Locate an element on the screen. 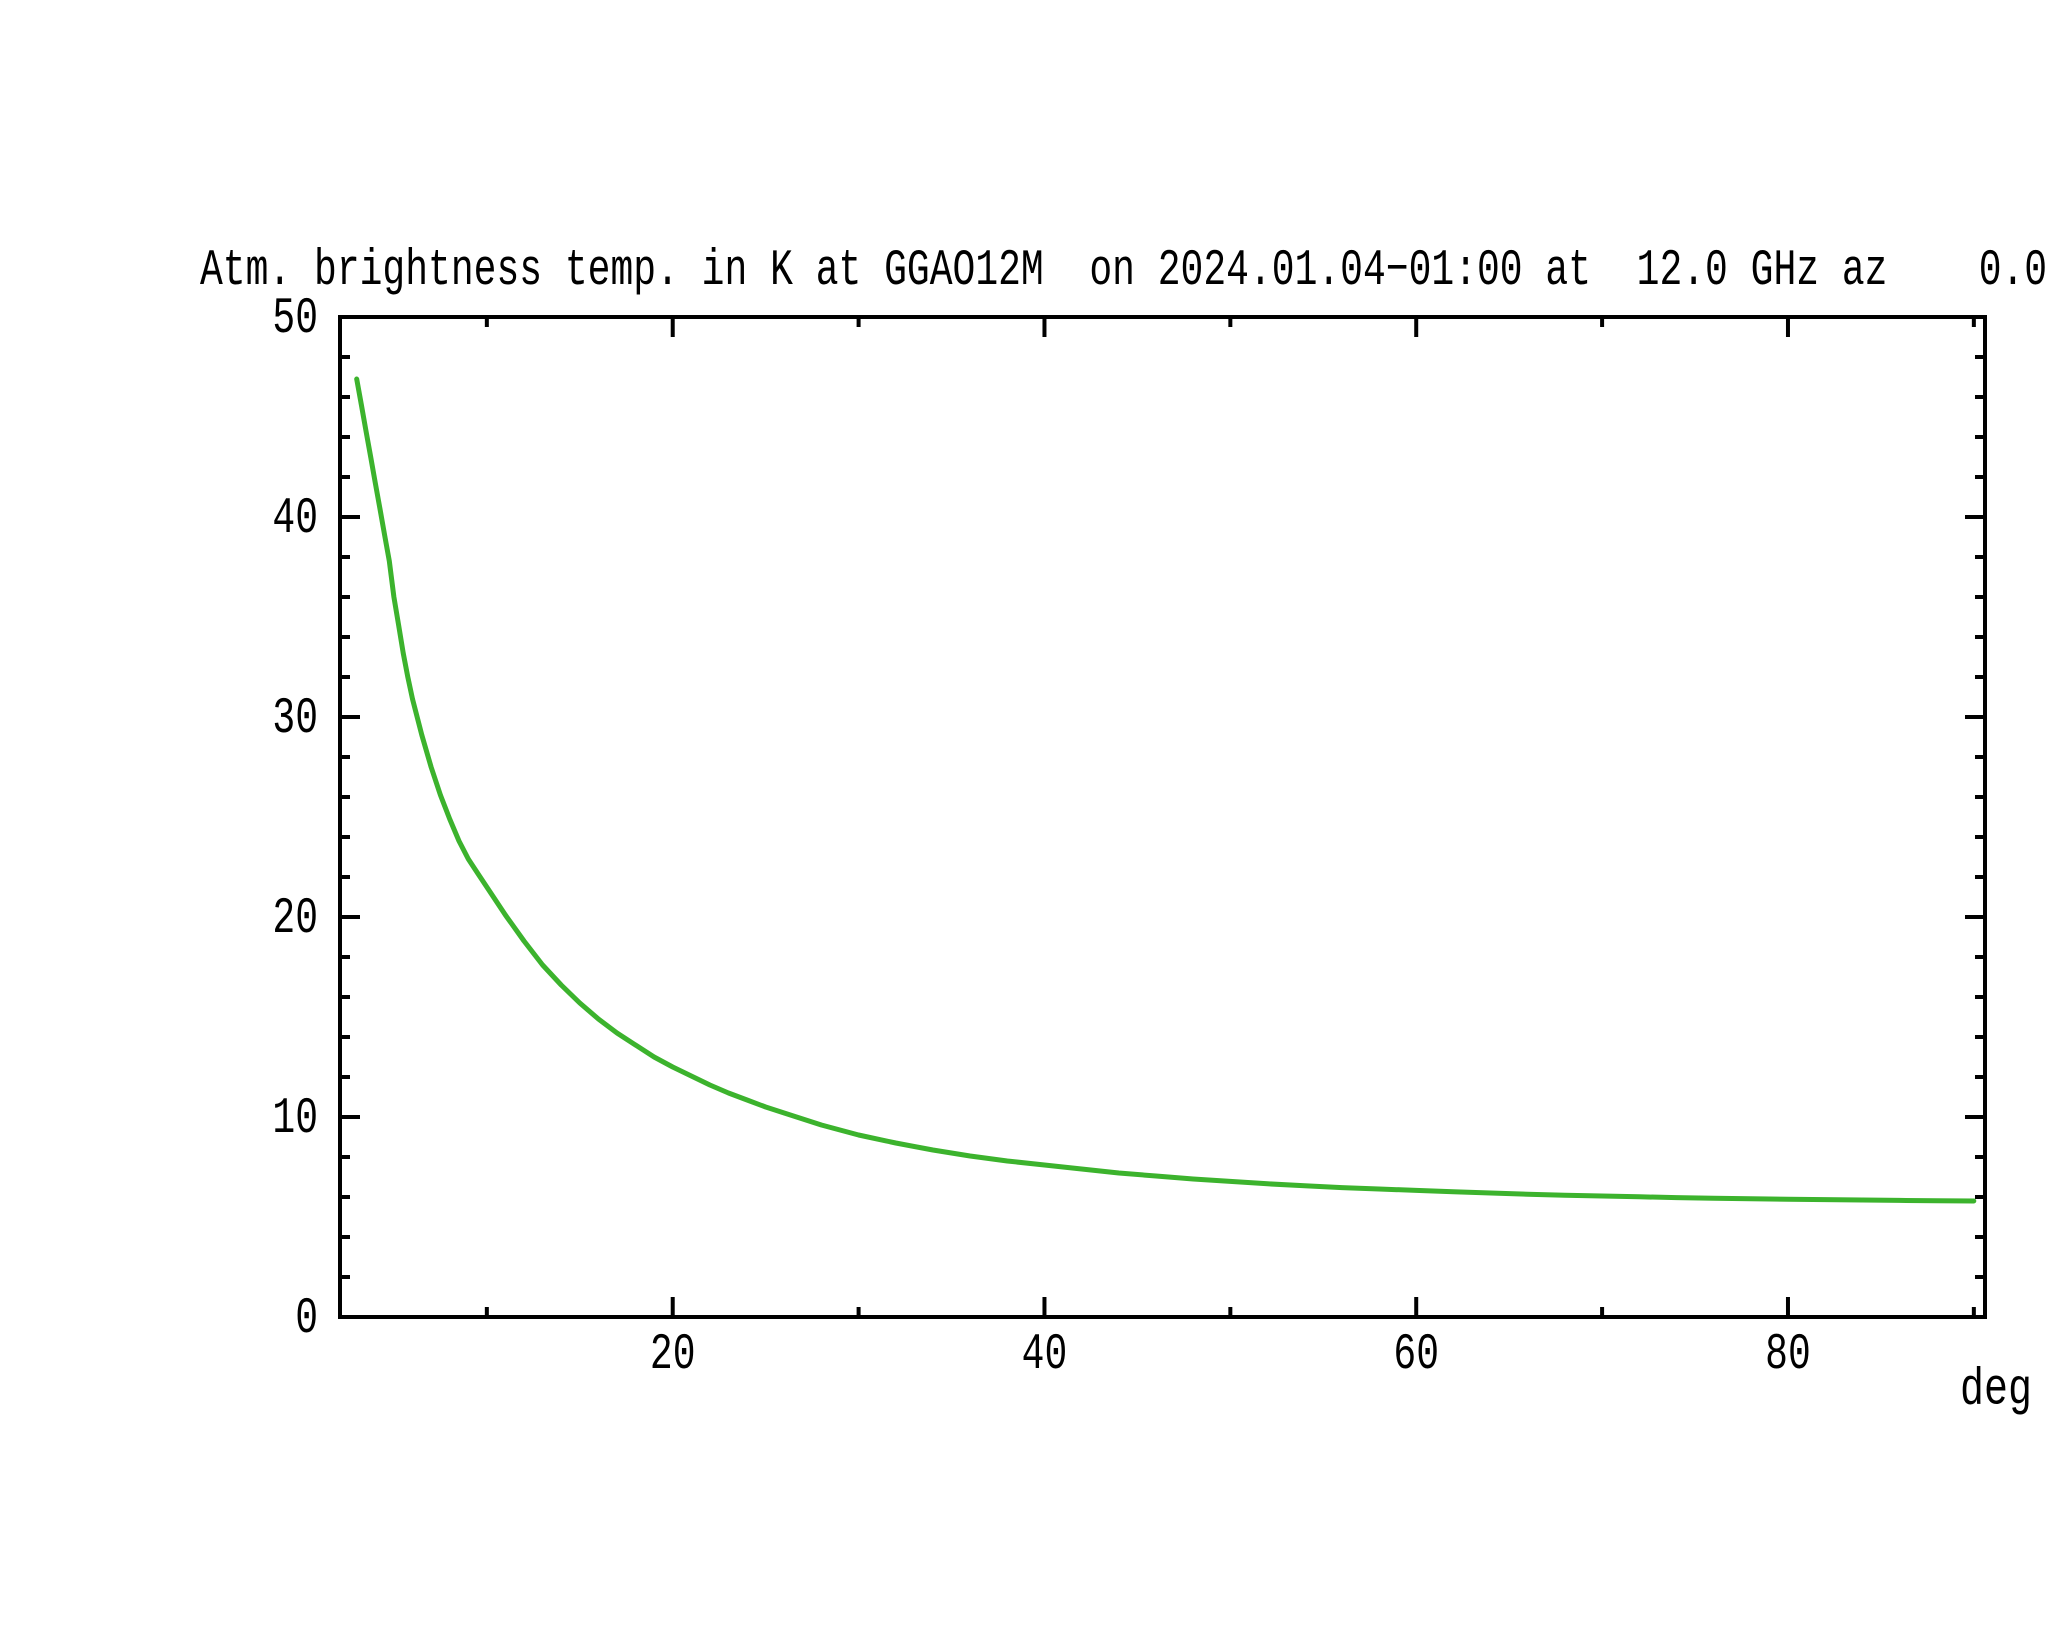  y-tick-label: 50 is located at coordinates (295, 318).